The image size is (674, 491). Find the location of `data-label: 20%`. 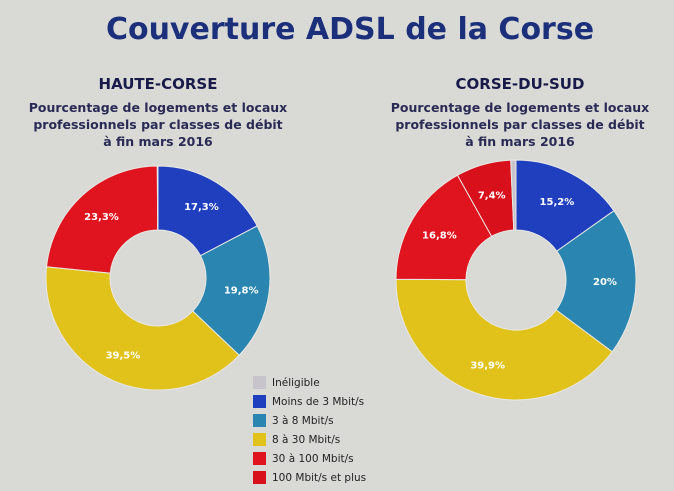

data-label: 20% is located at coordinates (605, 282).